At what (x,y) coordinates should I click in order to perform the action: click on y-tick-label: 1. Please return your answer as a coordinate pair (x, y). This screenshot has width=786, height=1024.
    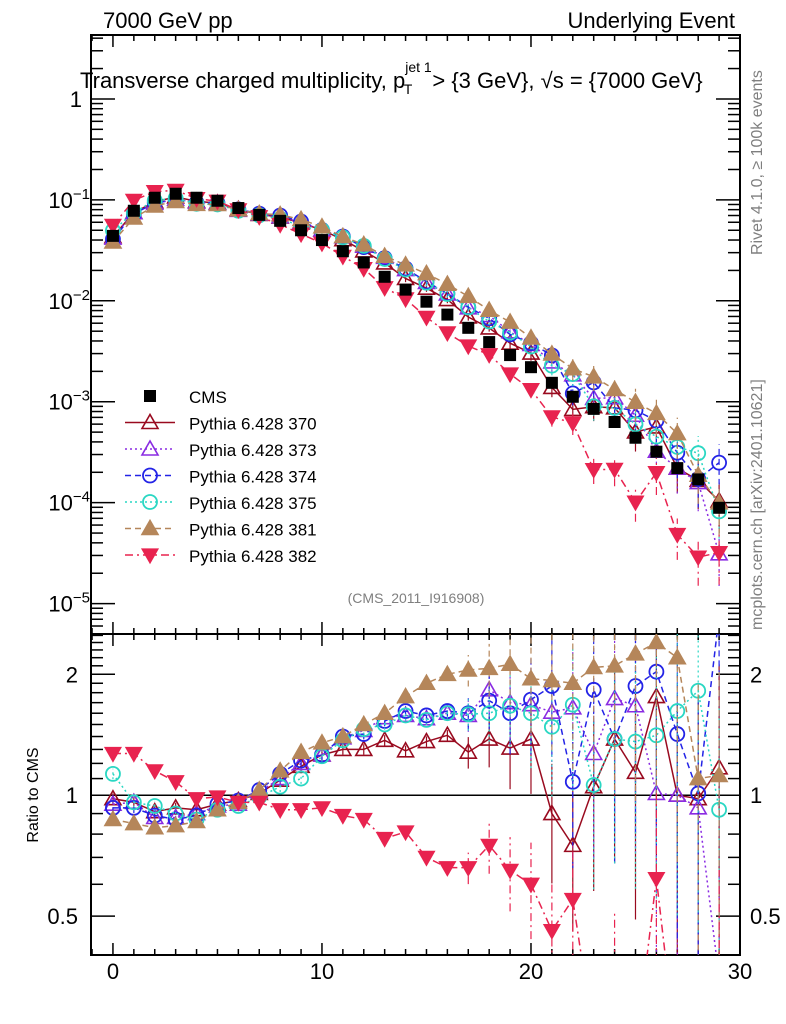
    Looking at the image, I should click on (76, 99).